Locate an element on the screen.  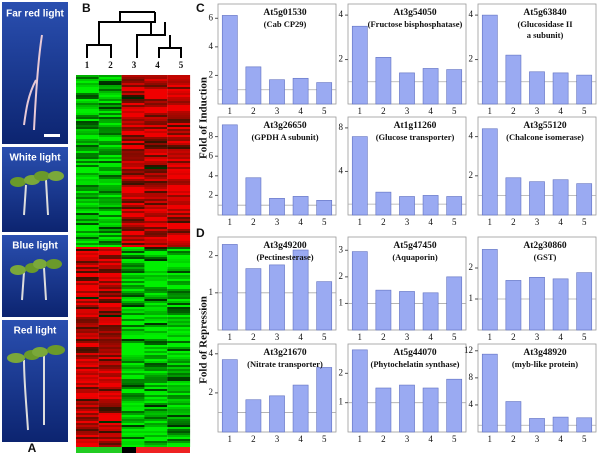
x-tick-label: 4 is located at coordinates (430, 111).